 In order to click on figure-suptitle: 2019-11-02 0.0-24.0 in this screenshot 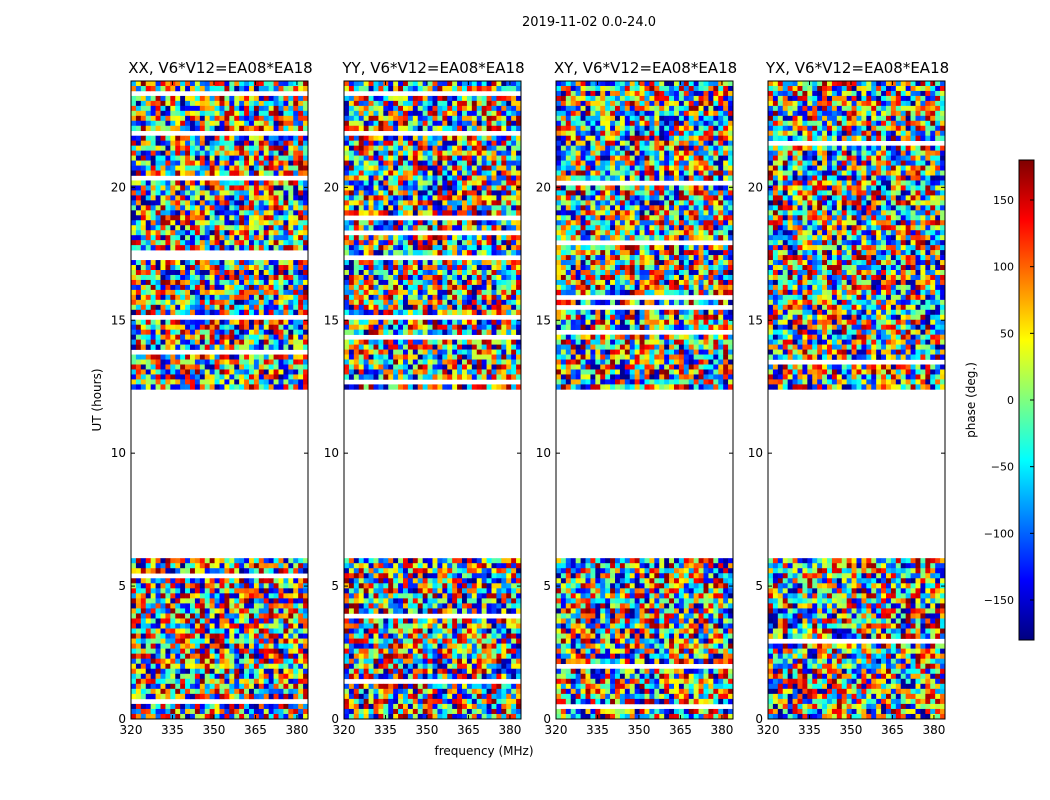, I will do `click(589, 22)`.